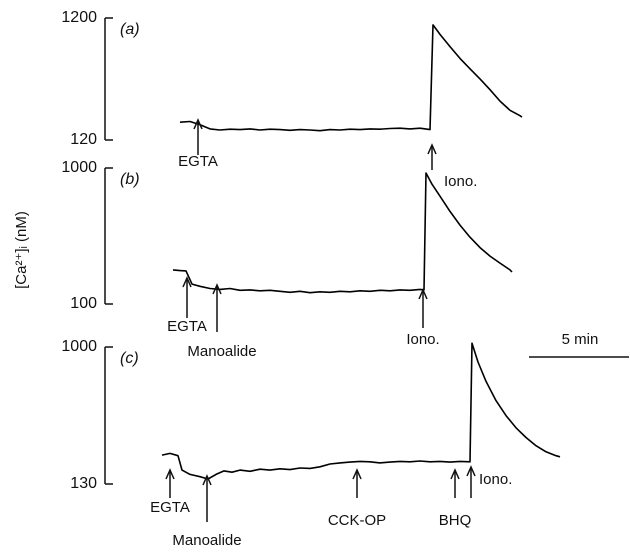  What do you see at coordinates (130, 179) in the screenshot?
I see `panel-label: (b)` at bounding box center [130, 179].